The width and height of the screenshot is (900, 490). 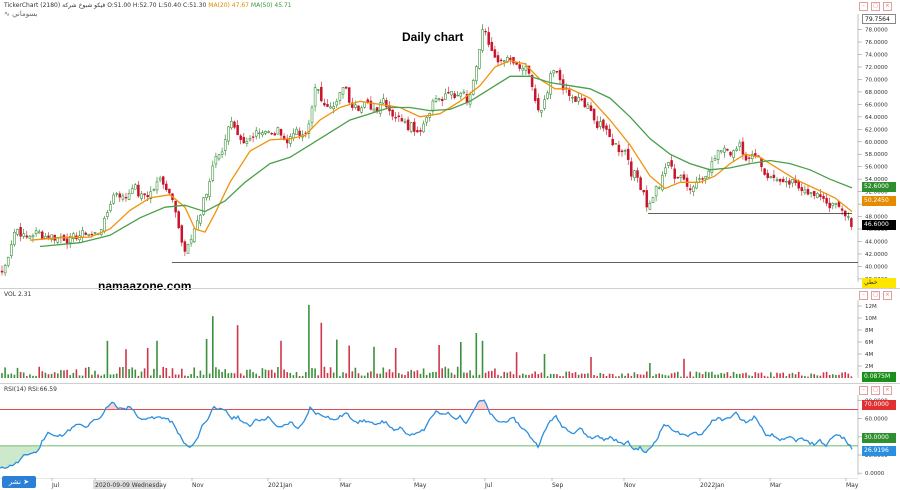 I want to click on watermark: namaazone.com, so click(x=145, y=286).